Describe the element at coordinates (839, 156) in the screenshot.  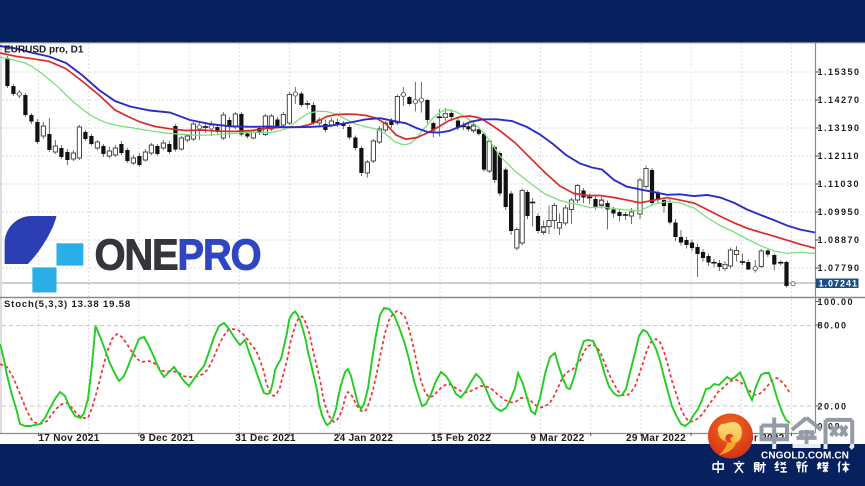
I see `svg-text: 1.12110` at that location.